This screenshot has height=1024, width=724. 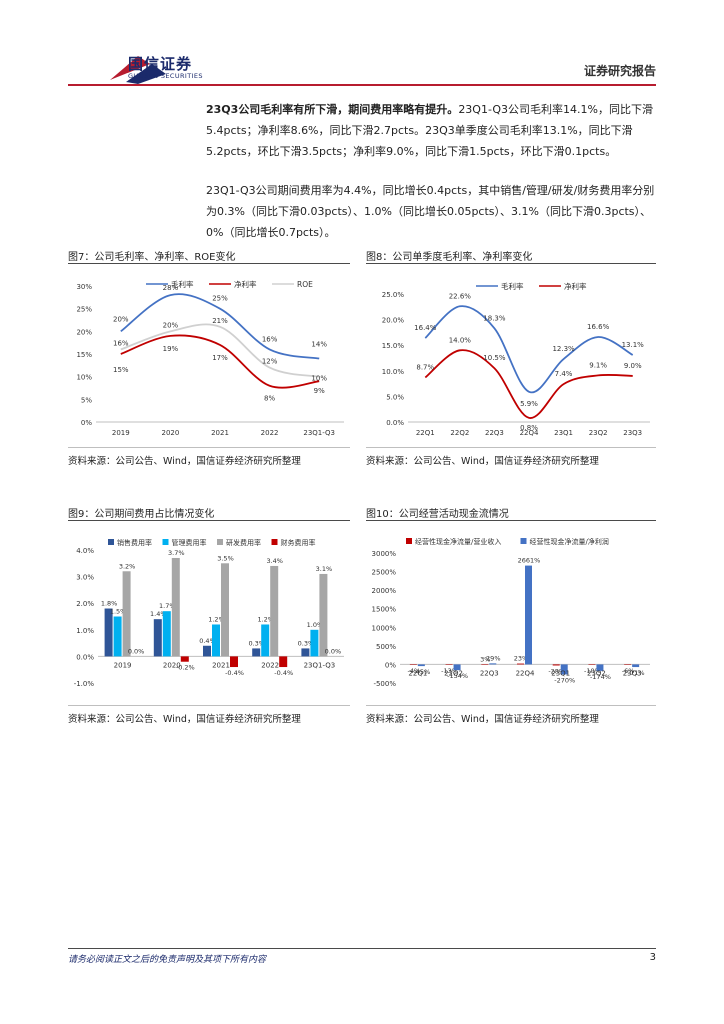 I want to click on y-tick-label: 10.0%, so click(x=393, y=372).